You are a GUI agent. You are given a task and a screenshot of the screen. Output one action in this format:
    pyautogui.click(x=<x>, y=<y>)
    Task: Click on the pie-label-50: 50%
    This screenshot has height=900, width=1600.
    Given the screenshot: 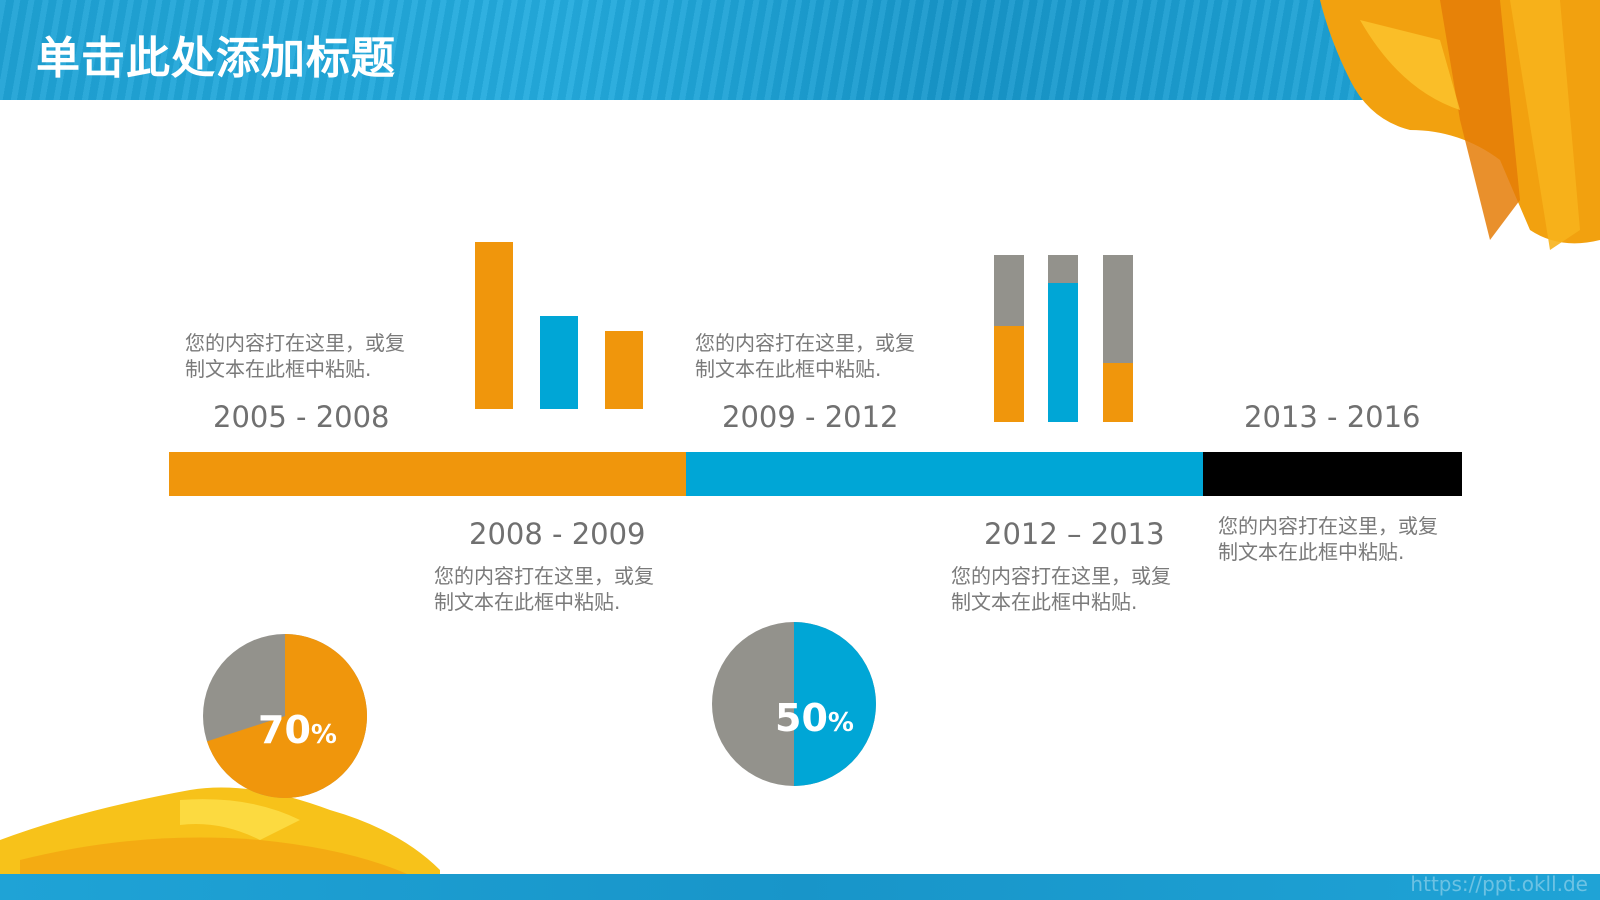 What is the action you would take?
    pyautogui.click(x=814, y=718)
    